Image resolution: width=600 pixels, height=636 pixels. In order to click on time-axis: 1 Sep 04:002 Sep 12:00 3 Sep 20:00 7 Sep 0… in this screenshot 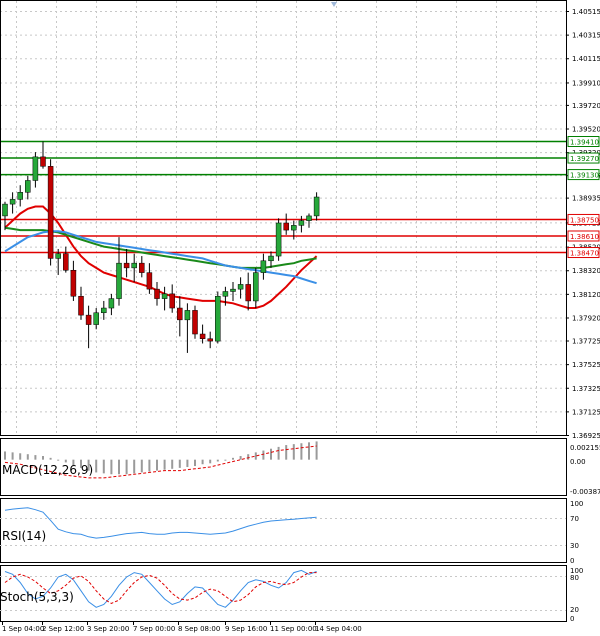, I will do `click(182, 627)`.